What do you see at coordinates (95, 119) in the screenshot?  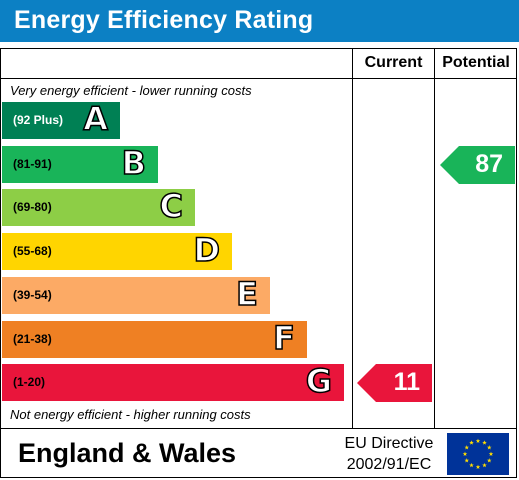 I see `band-letter: A` at bounding box center [95, 119].